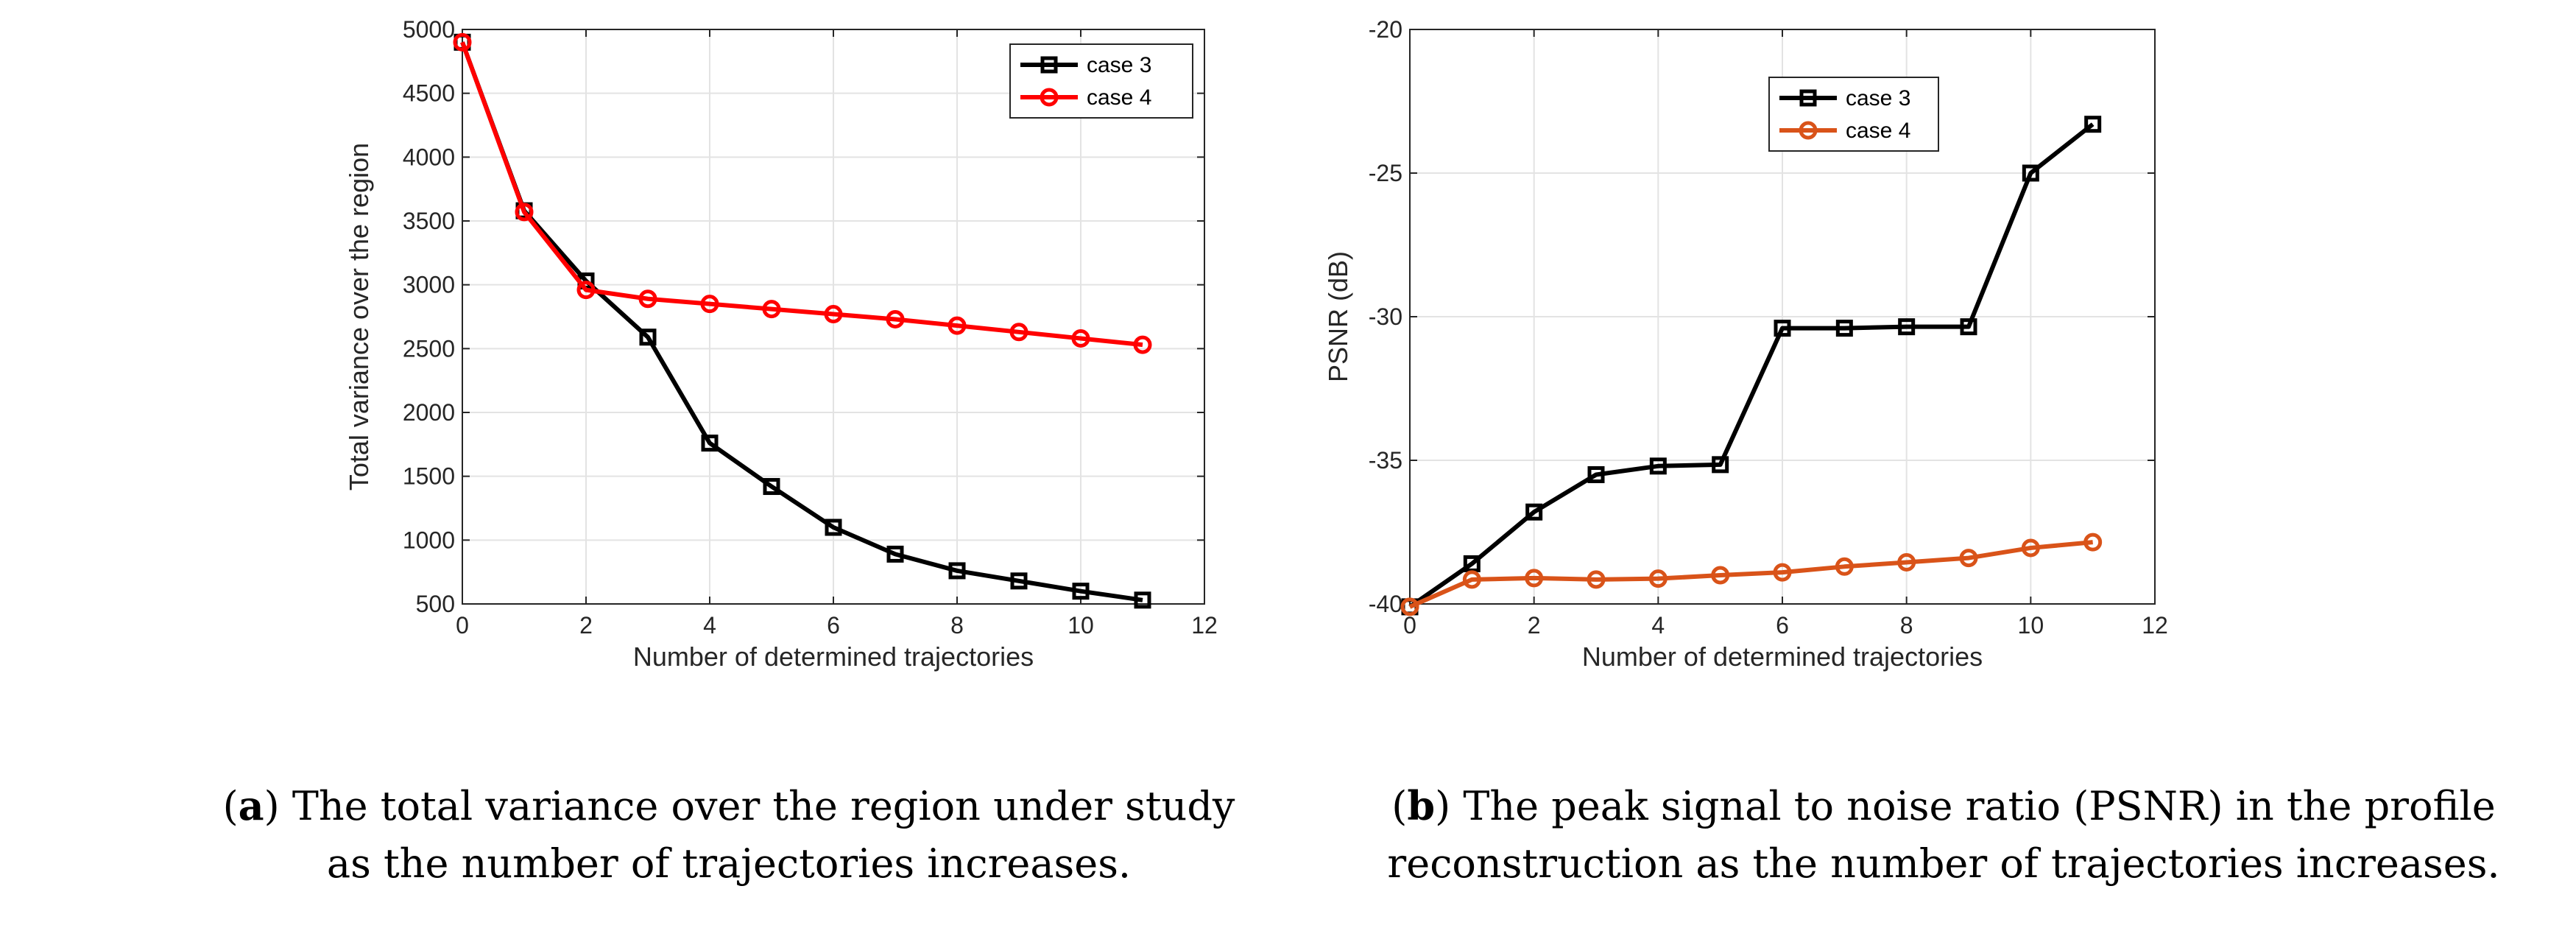  I want to click on chart-a-legend: case 3 case 4, so click(1101, 81).